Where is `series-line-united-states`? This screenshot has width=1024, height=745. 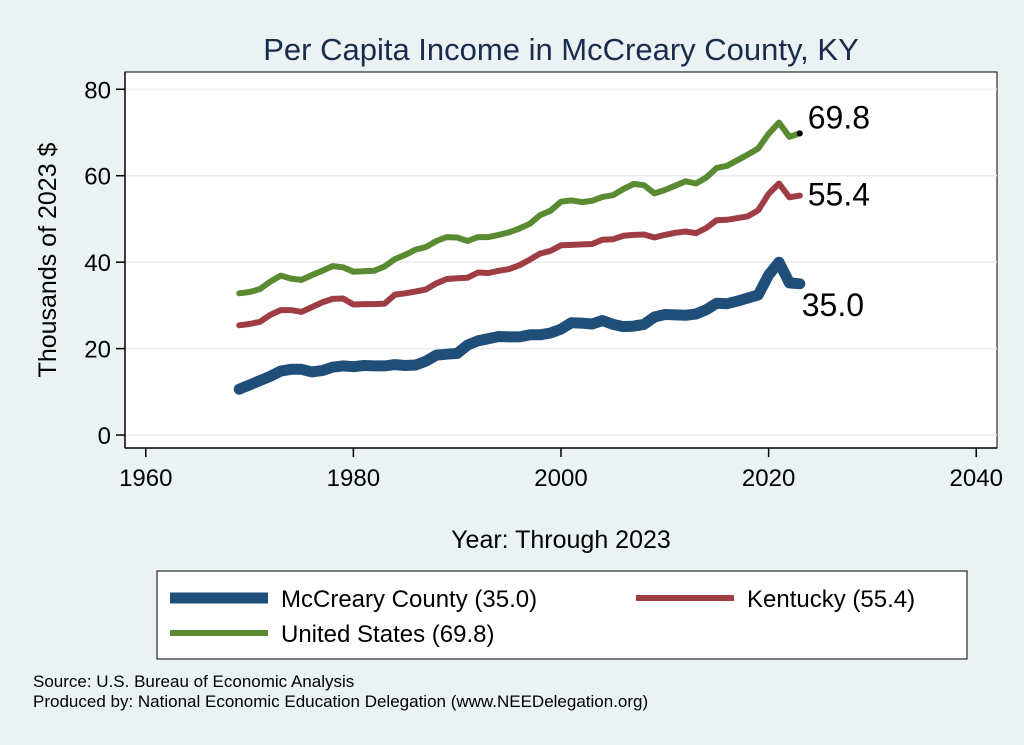
series-line-united-states is located at coordinates (519, 208).